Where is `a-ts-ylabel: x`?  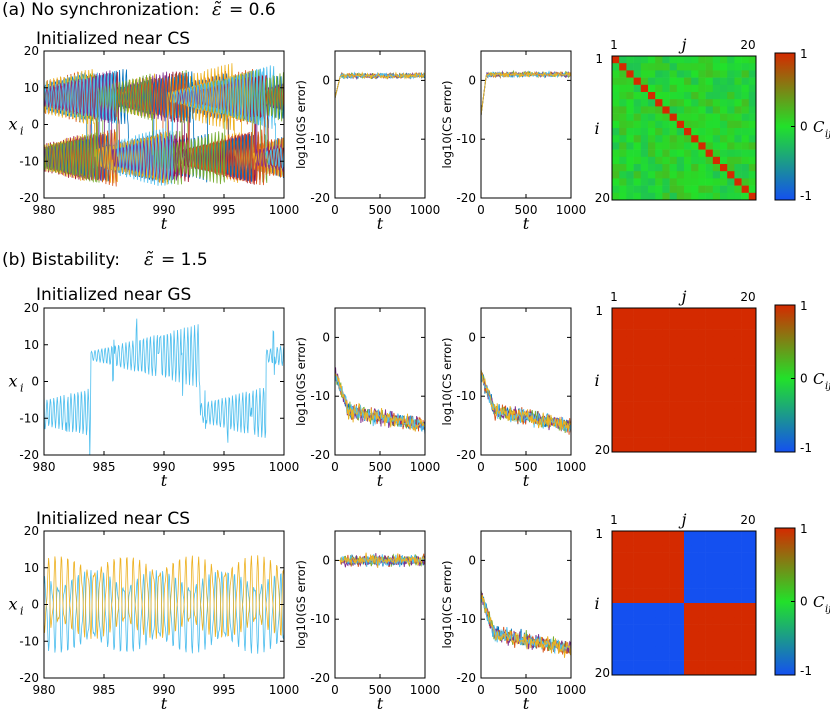 a-ts-ylabel: x is located at coordinates (12, 124).